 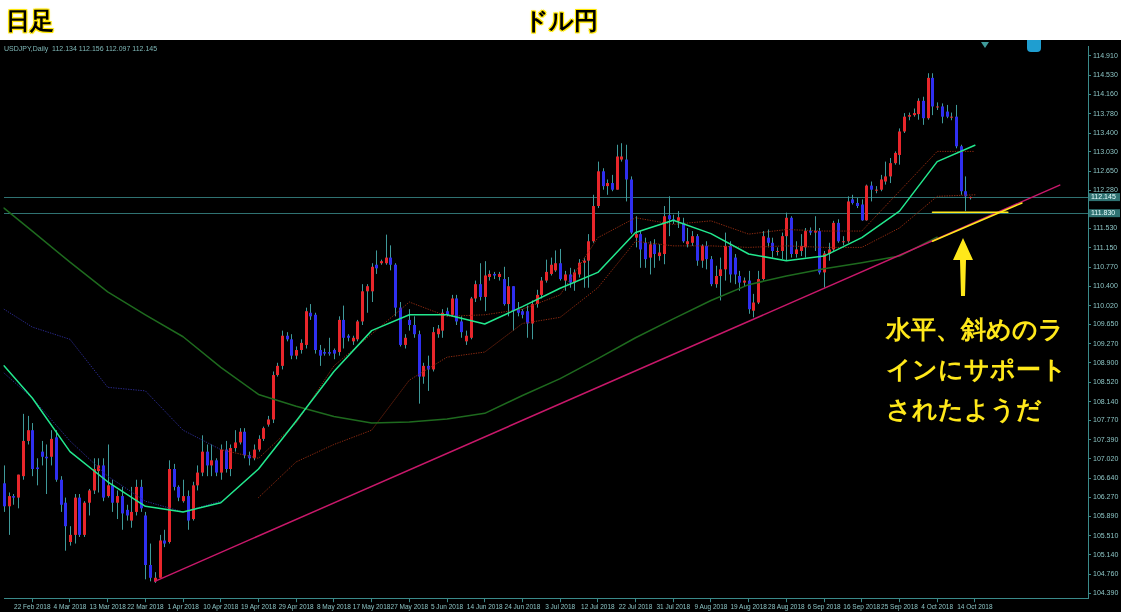 What do you see at coordinates (30, 21) in the screenshot?
I see `chart-subtitle: 日足` at bounding box center [30, 21].